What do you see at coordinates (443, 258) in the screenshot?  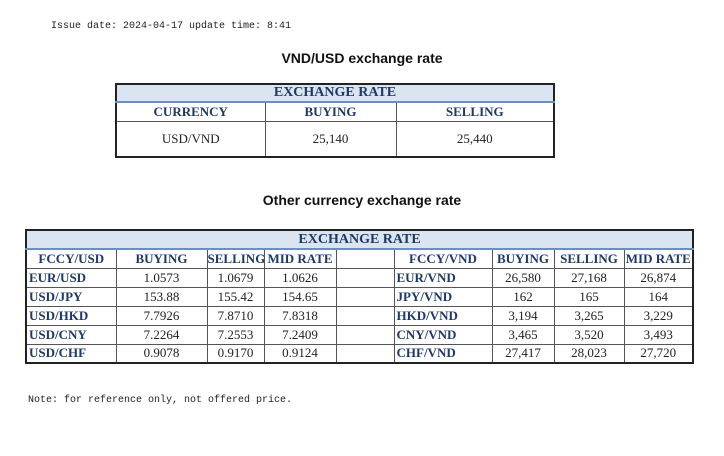 I see `cell: FCCY/VND` at bounding box center [443, 258].